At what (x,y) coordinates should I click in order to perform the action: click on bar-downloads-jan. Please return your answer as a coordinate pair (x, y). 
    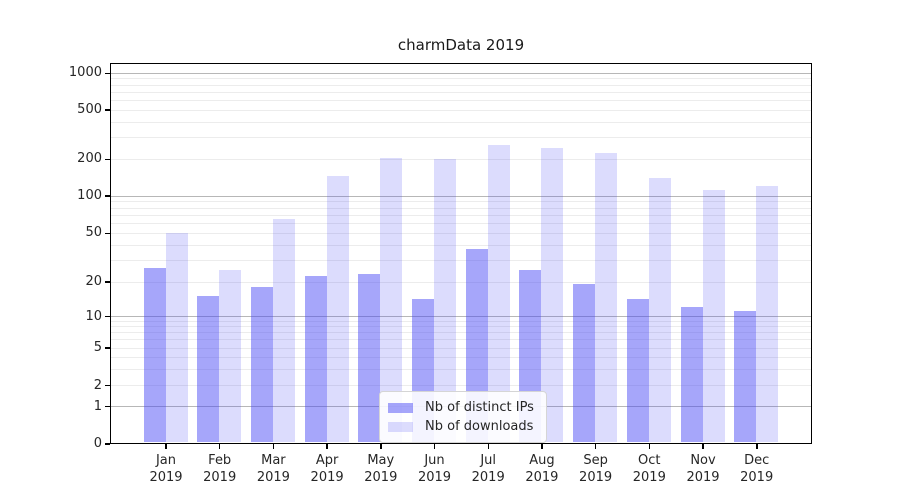
    Looking at the image, I should click on (176, 337).